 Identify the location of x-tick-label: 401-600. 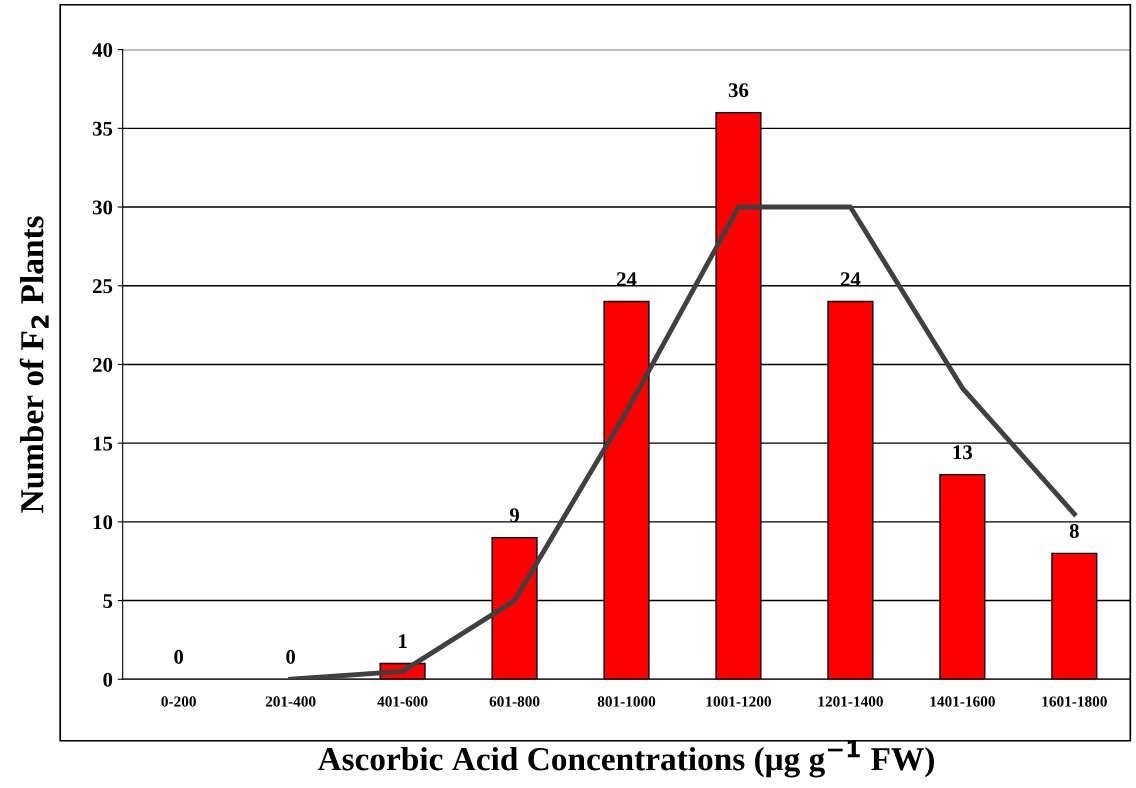
(402, 701).